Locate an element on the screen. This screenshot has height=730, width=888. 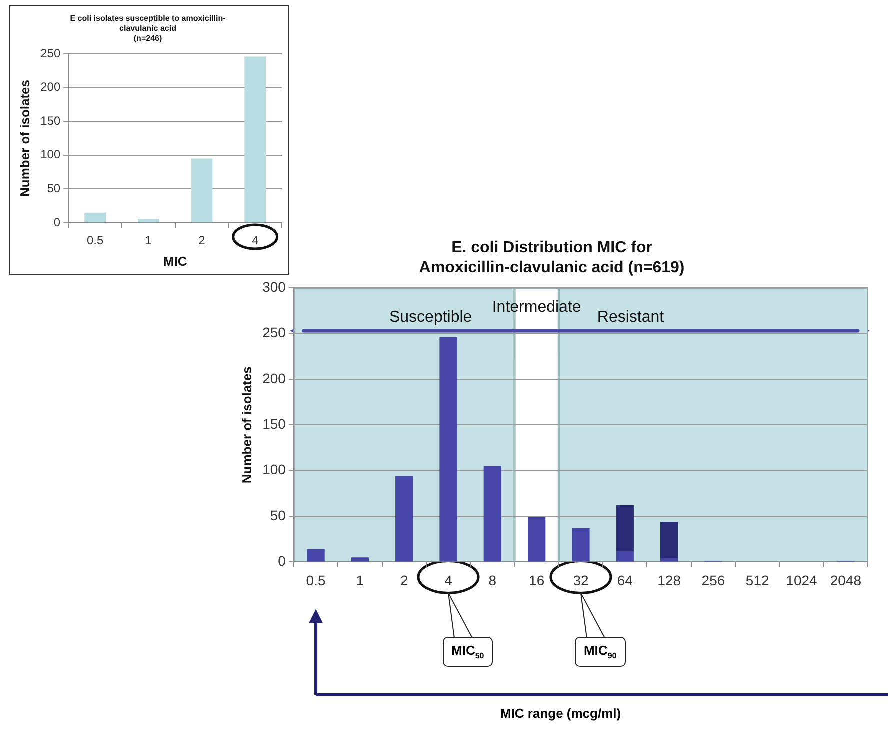
y-tick-label: 300 is located at coordinates (274, 286).